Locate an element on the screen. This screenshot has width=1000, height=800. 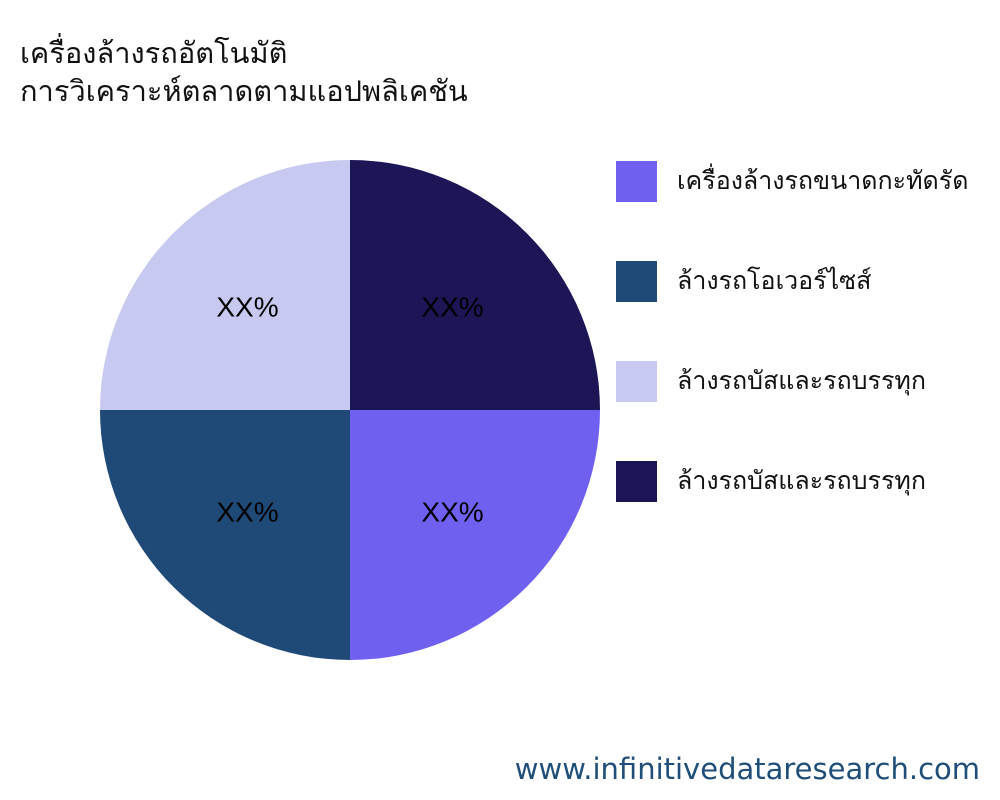
chart-title-line-2: การวิเคราะห์ตลาดตามแอปพลิเคชัน is located at coordinates (244, 91).